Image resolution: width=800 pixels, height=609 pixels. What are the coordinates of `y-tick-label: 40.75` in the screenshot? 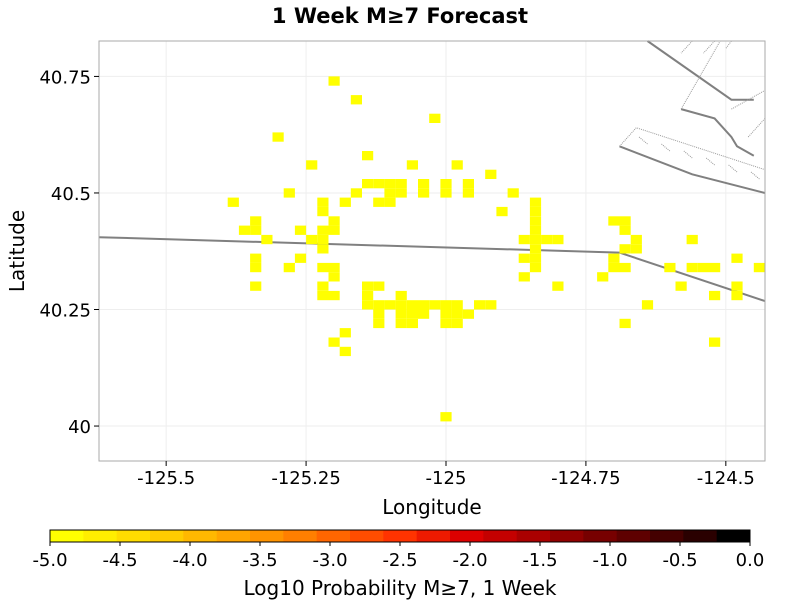 It's located at (65, 77).